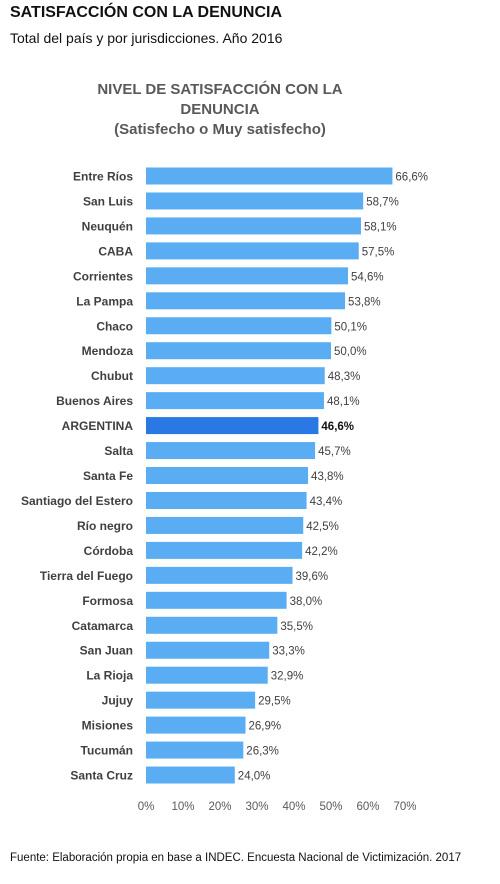 The height and width of the screenshot is (884, 500). I want to click on value-label: 66,6%, so click(411, 178).